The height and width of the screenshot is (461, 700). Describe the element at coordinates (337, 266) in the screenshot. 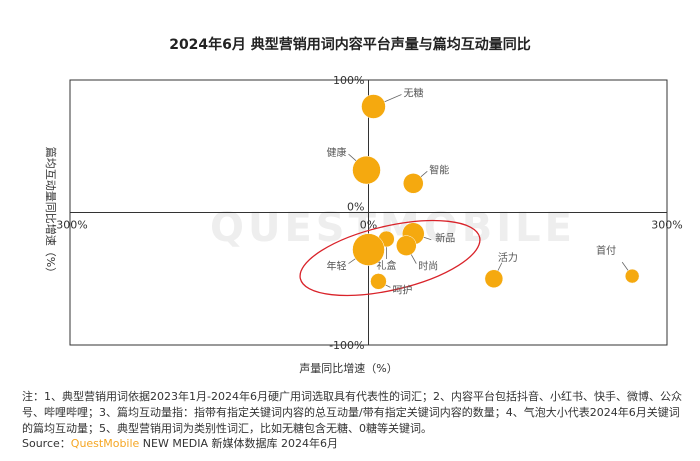

I see `bubble-label: 年轻` at that location.